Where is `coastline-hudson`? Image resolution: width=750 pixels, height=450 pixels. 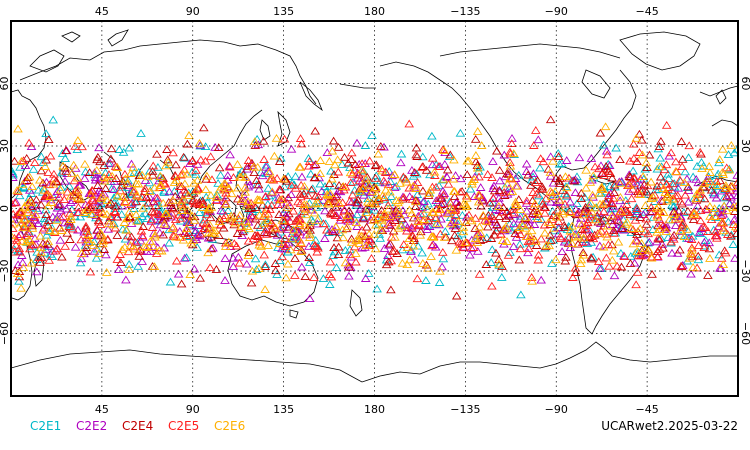 coastline-hudson is located at coordinates (596, 84).